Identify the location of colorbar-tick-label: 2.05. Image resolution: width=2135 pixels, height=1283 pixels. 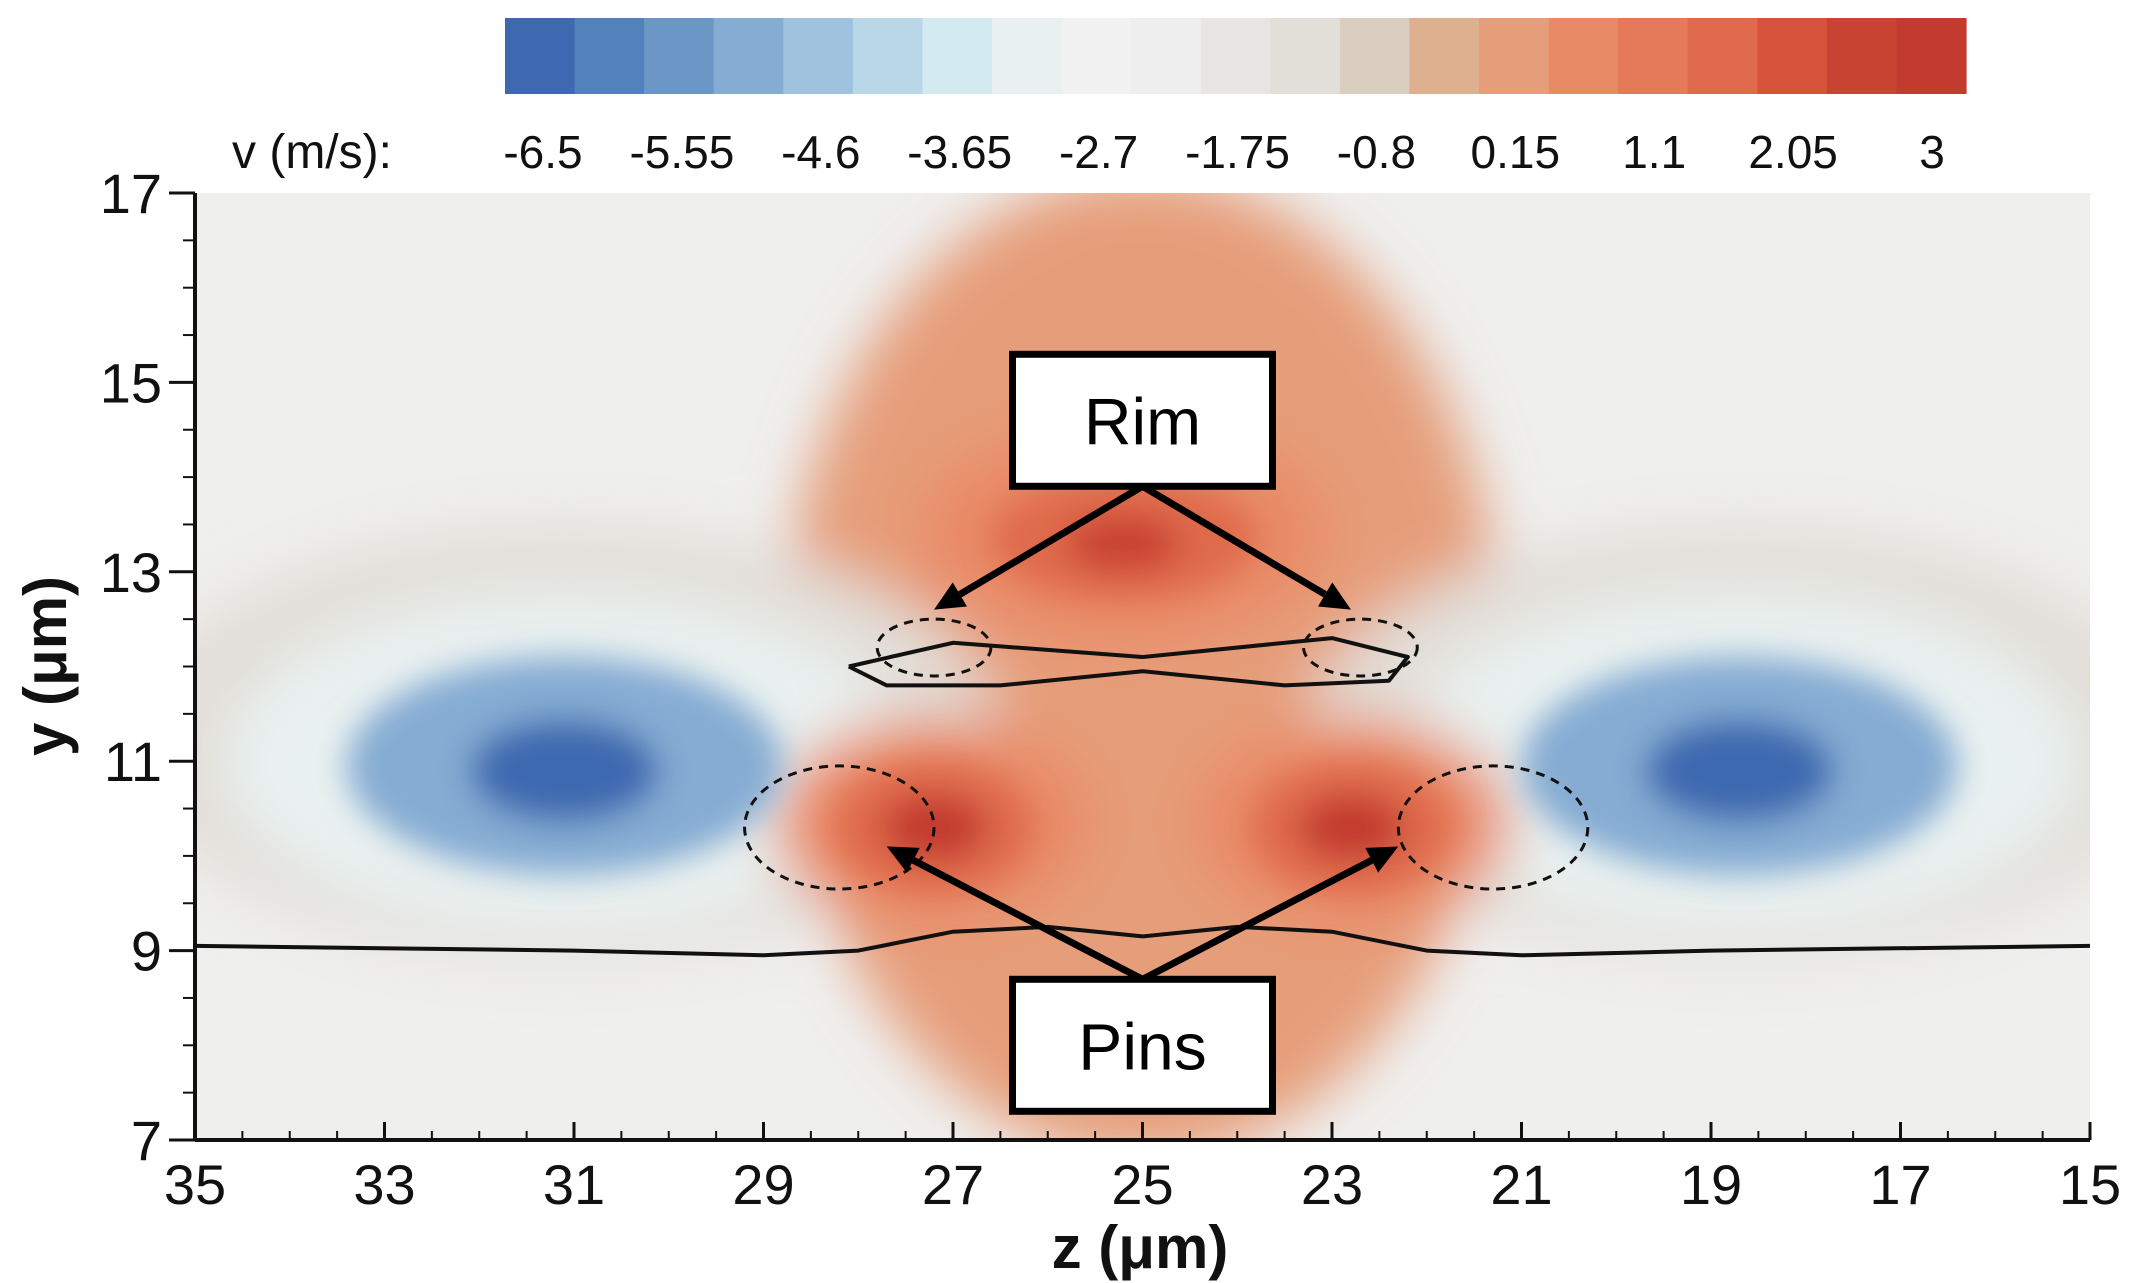
(1793, 152).